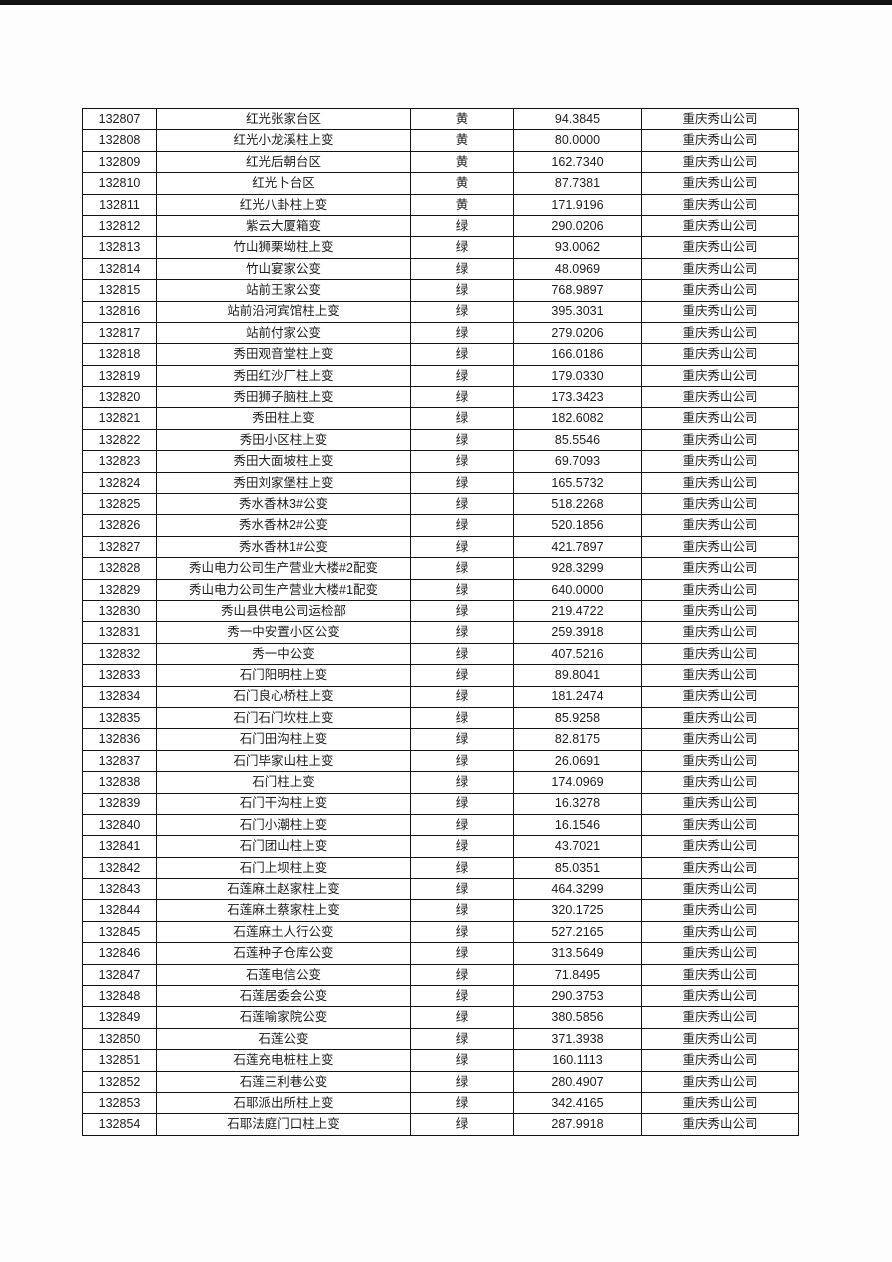  I want to click on cell-name: 秀田狮子脑柱上变, so click(283, 397).